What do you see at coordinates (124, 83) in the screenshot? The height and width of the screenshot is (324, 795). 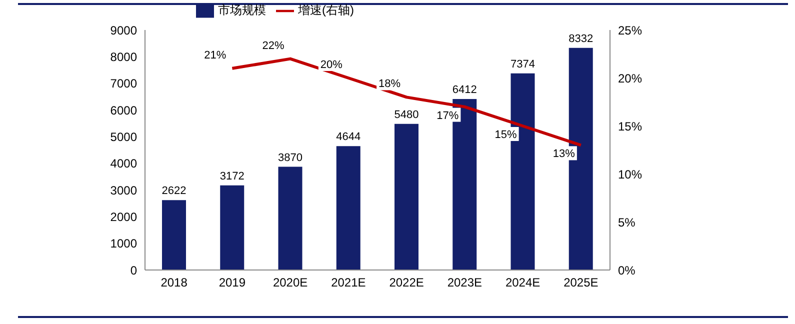 I see `y-tick-label: 7000` at bounding box center [124, 83].